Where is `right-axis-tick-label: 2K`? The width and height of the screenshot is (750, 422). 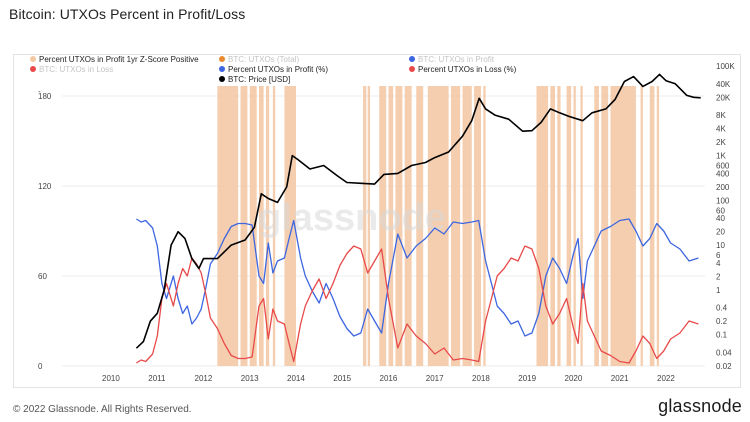 right-axis-tick-label: 2K is located at coordinates (721, 142).